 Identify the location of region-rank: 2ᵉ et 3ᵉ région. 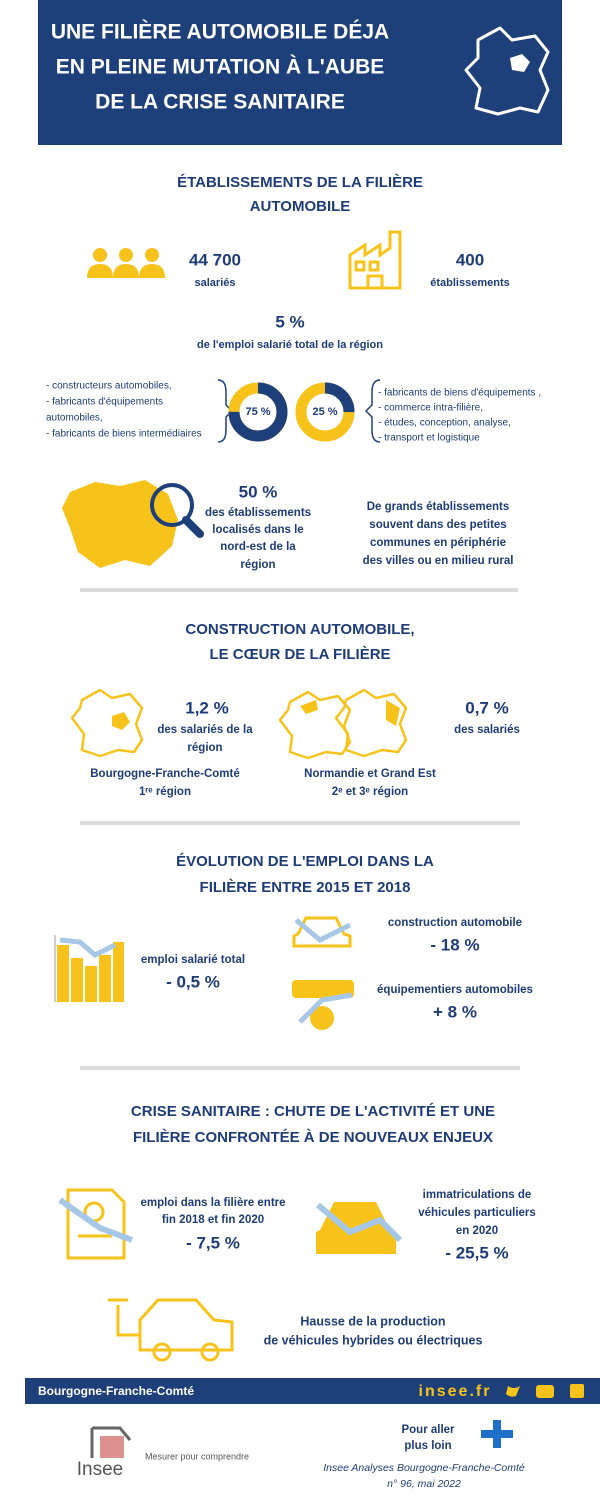
(370, 792).